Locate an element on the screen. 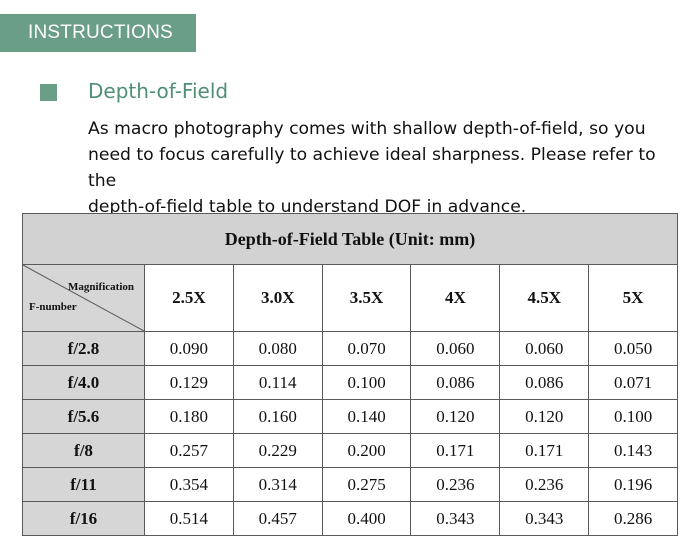  column-header: 3.0X is located at coordinates (277, 298).